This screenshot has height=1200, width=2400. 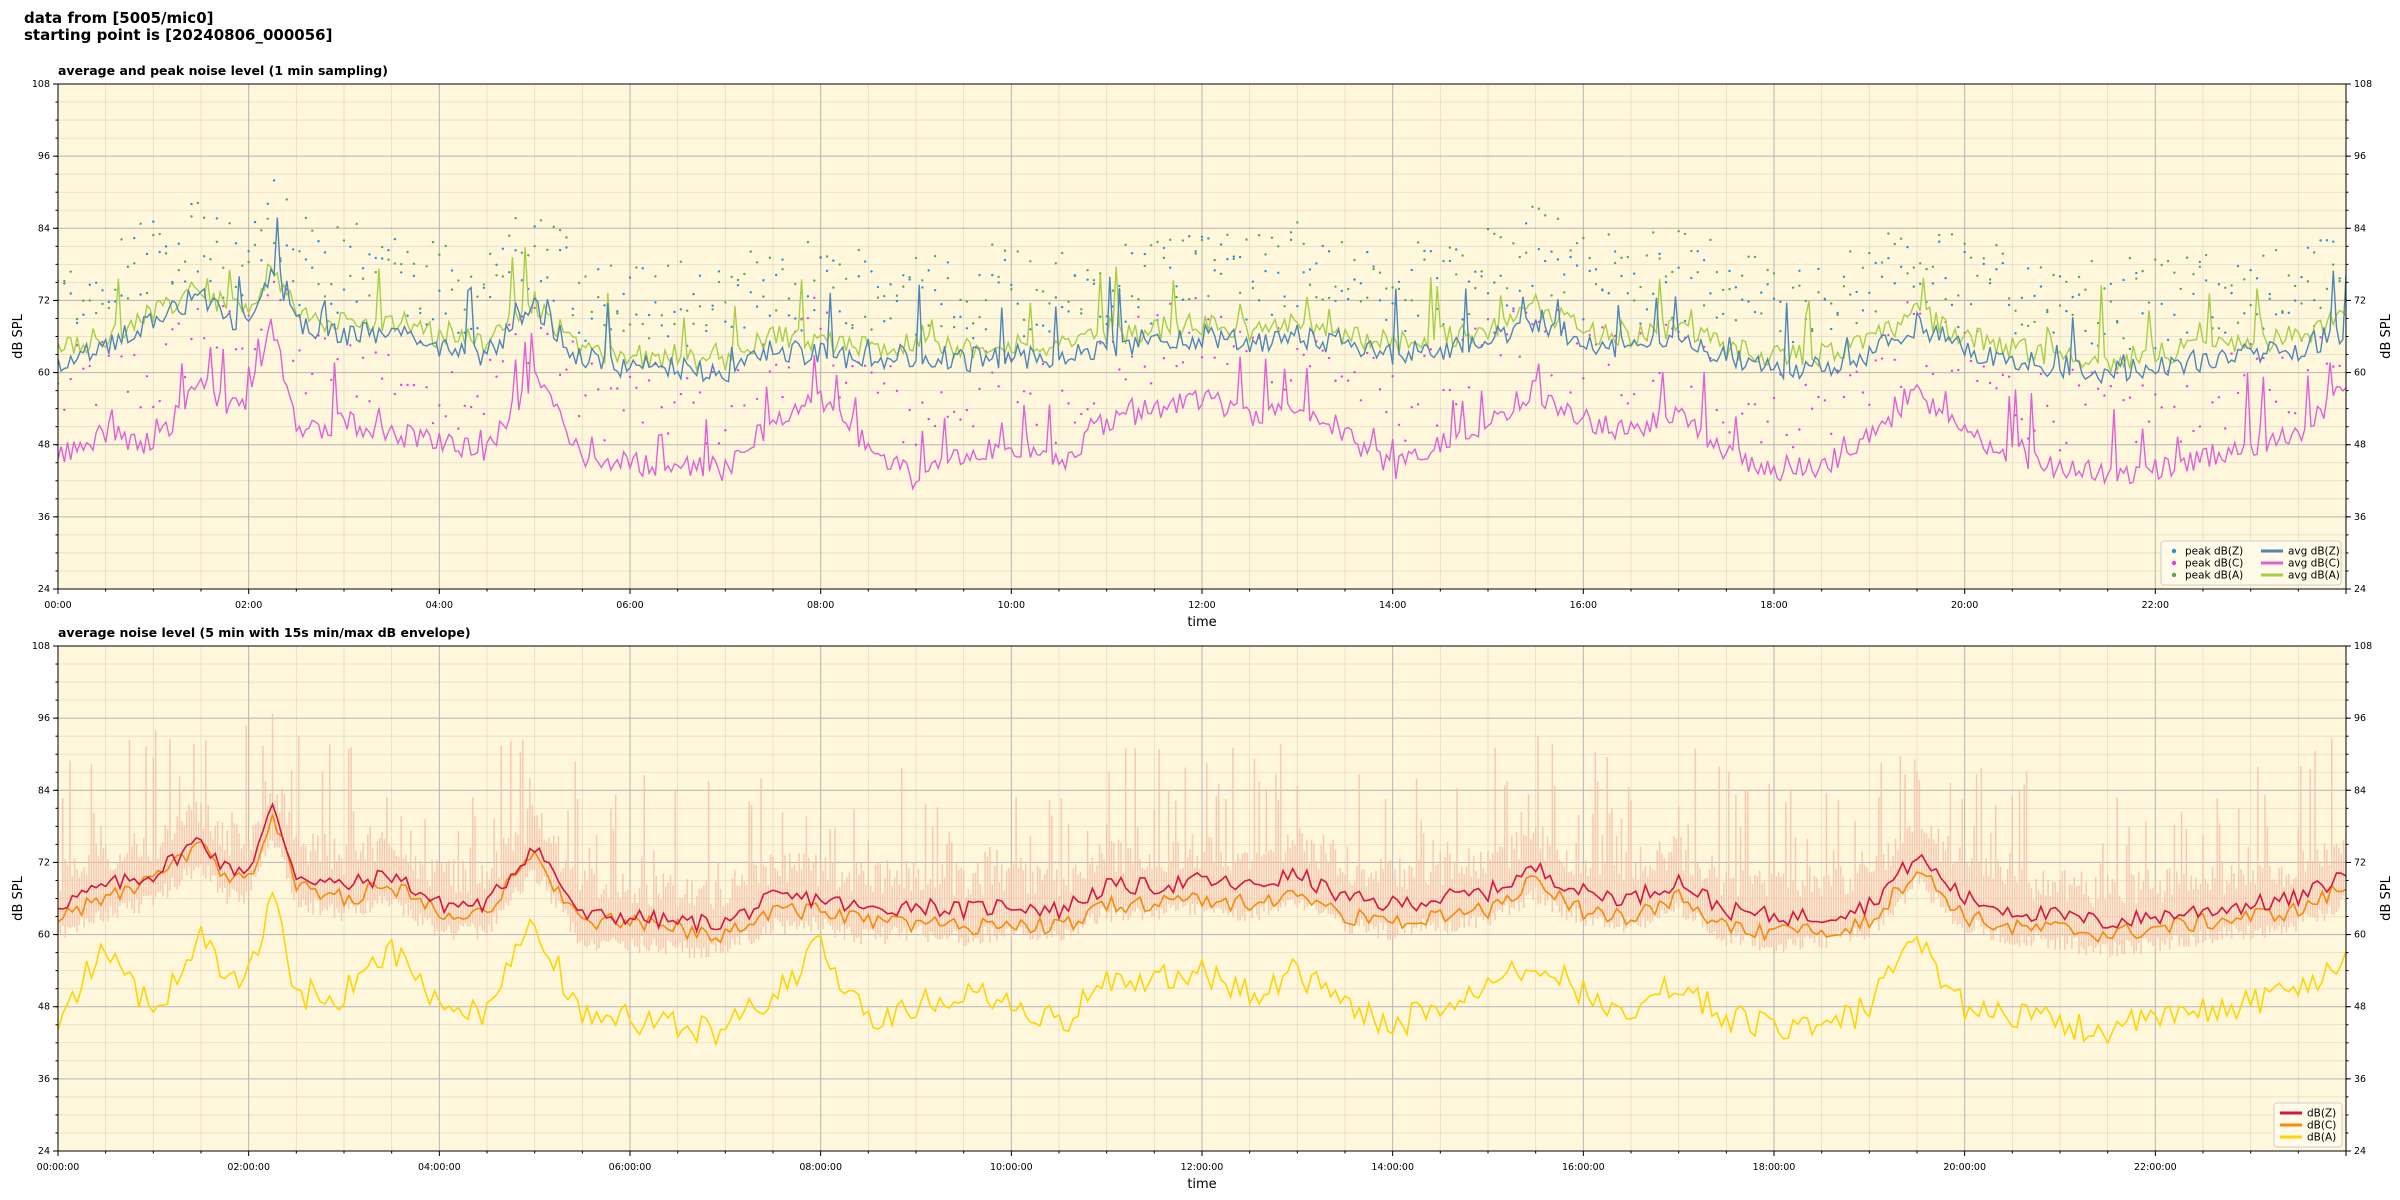 I want to click on y-tick-label: 48, so click(x=44, y=1007).